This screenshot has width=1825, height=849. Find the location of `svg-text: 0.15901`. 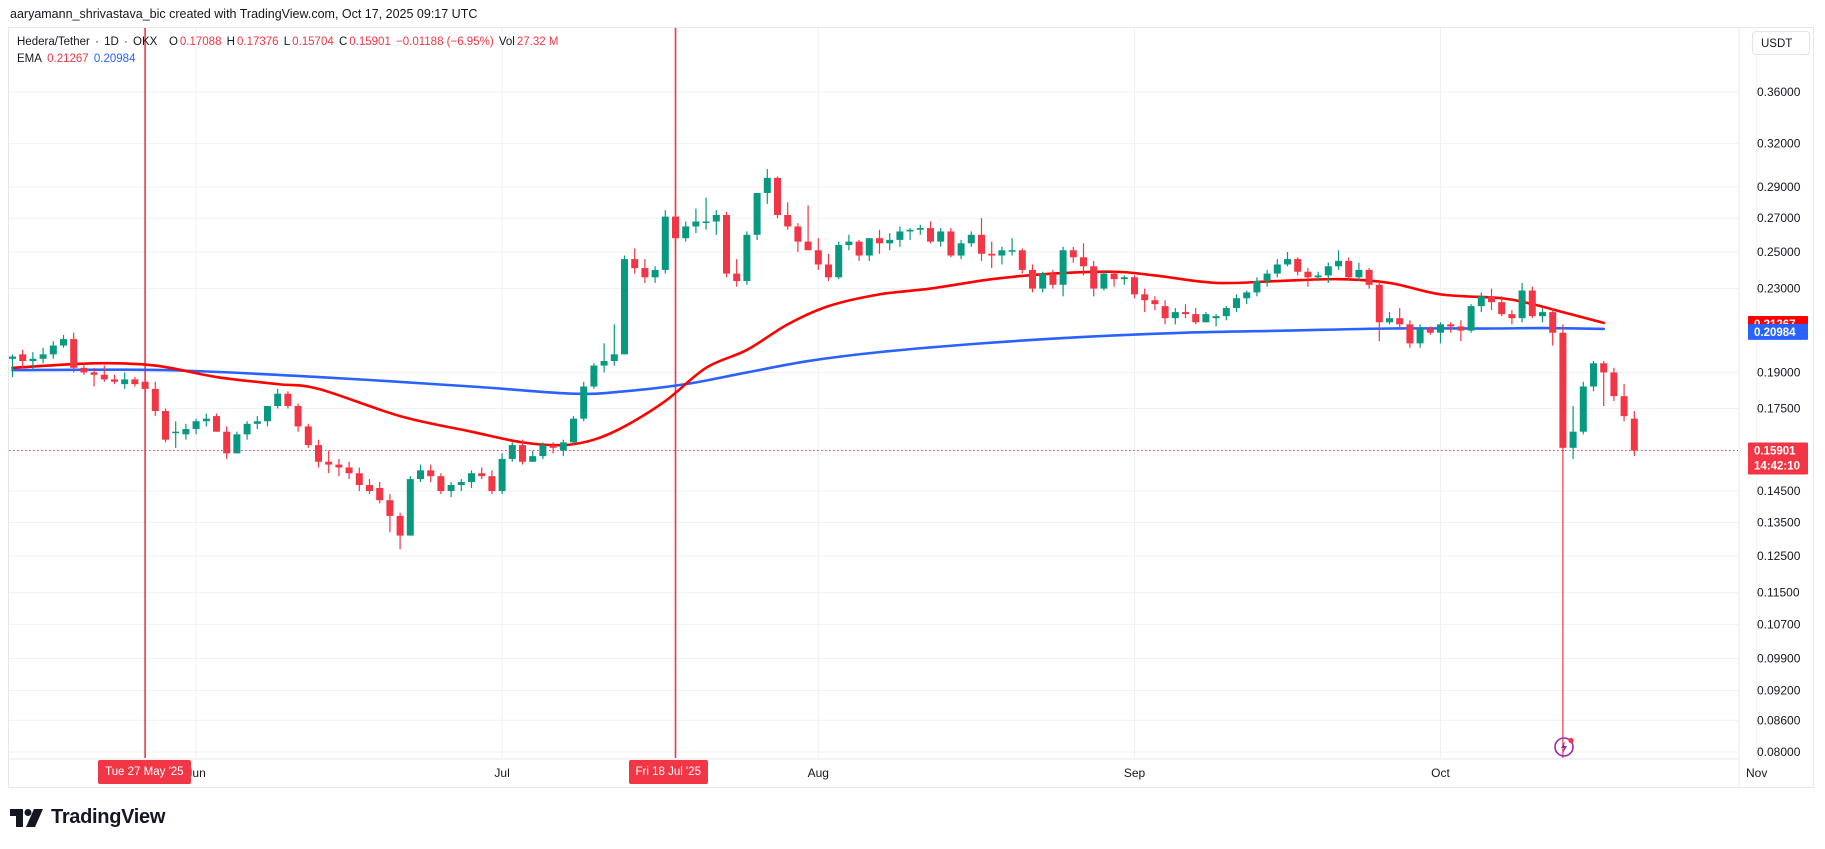

svg-text: 0.15901 is located at coordinates (1775, 452).